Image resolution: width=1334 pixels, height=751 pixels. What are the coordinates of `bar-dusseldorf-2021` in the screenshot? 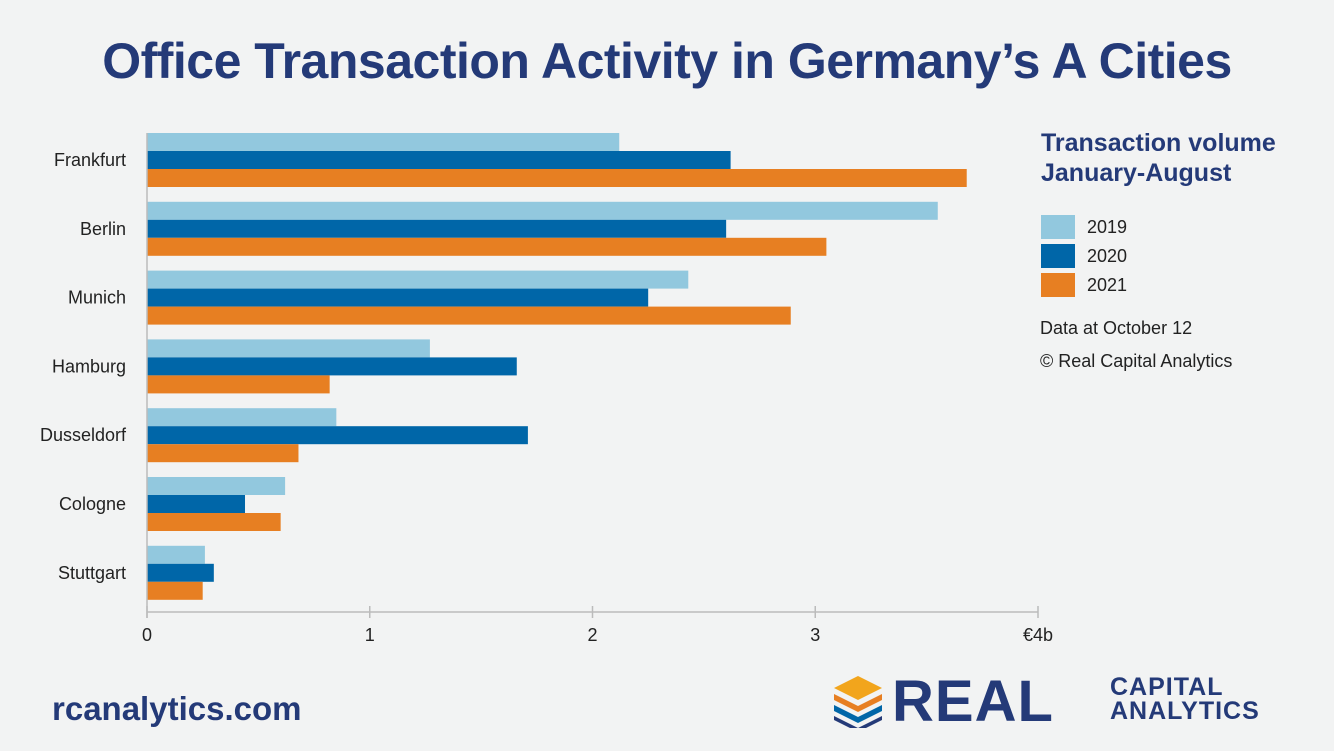 It's located at (223, 453).